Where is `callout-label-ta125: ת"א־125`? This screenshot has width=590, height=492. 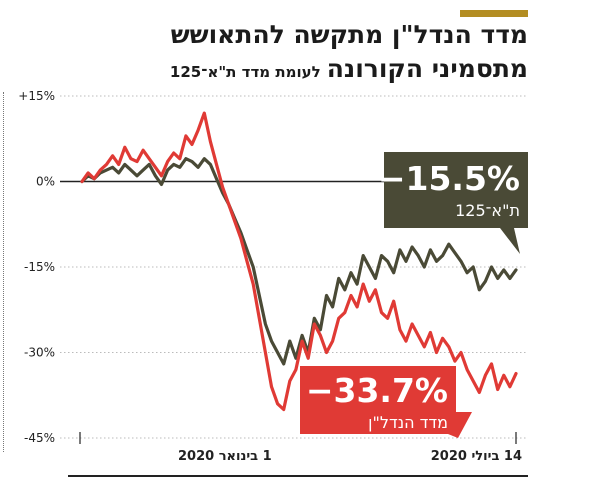 callout-label-ta125: ת"א־125 is located at coordinates (487, 210).